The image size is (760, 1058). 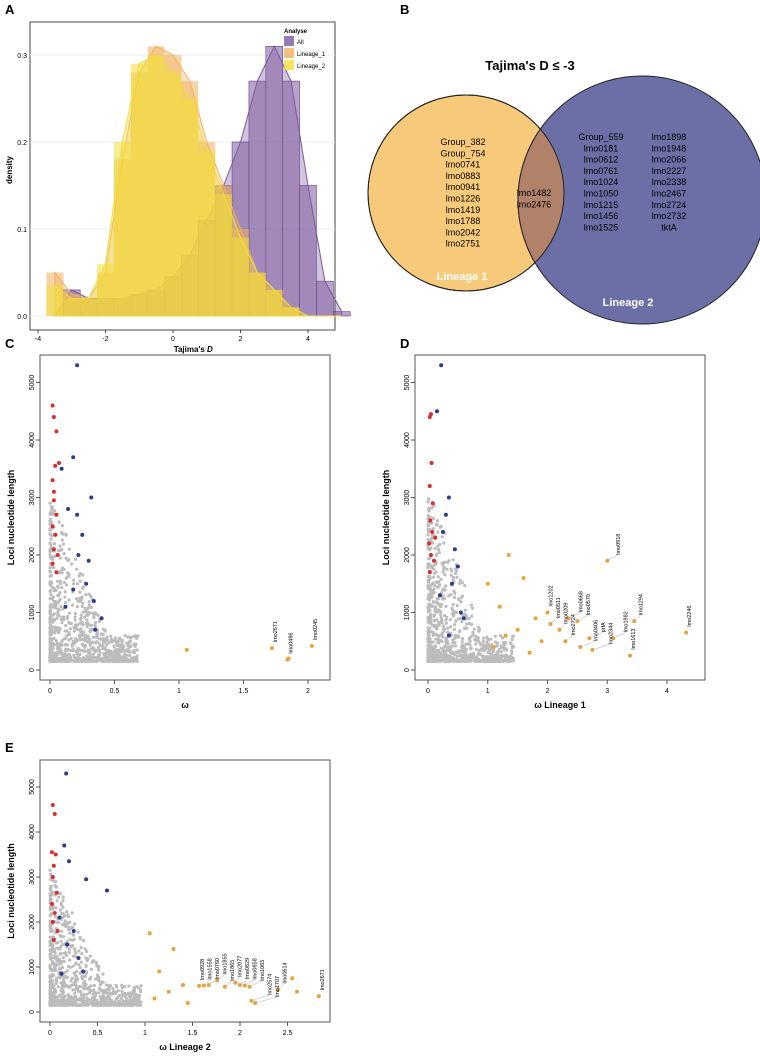 What do you see at coordinates (323, 979) in the screenshot?
I see `point-label: lmo2671` at bounding box center [323, 979].